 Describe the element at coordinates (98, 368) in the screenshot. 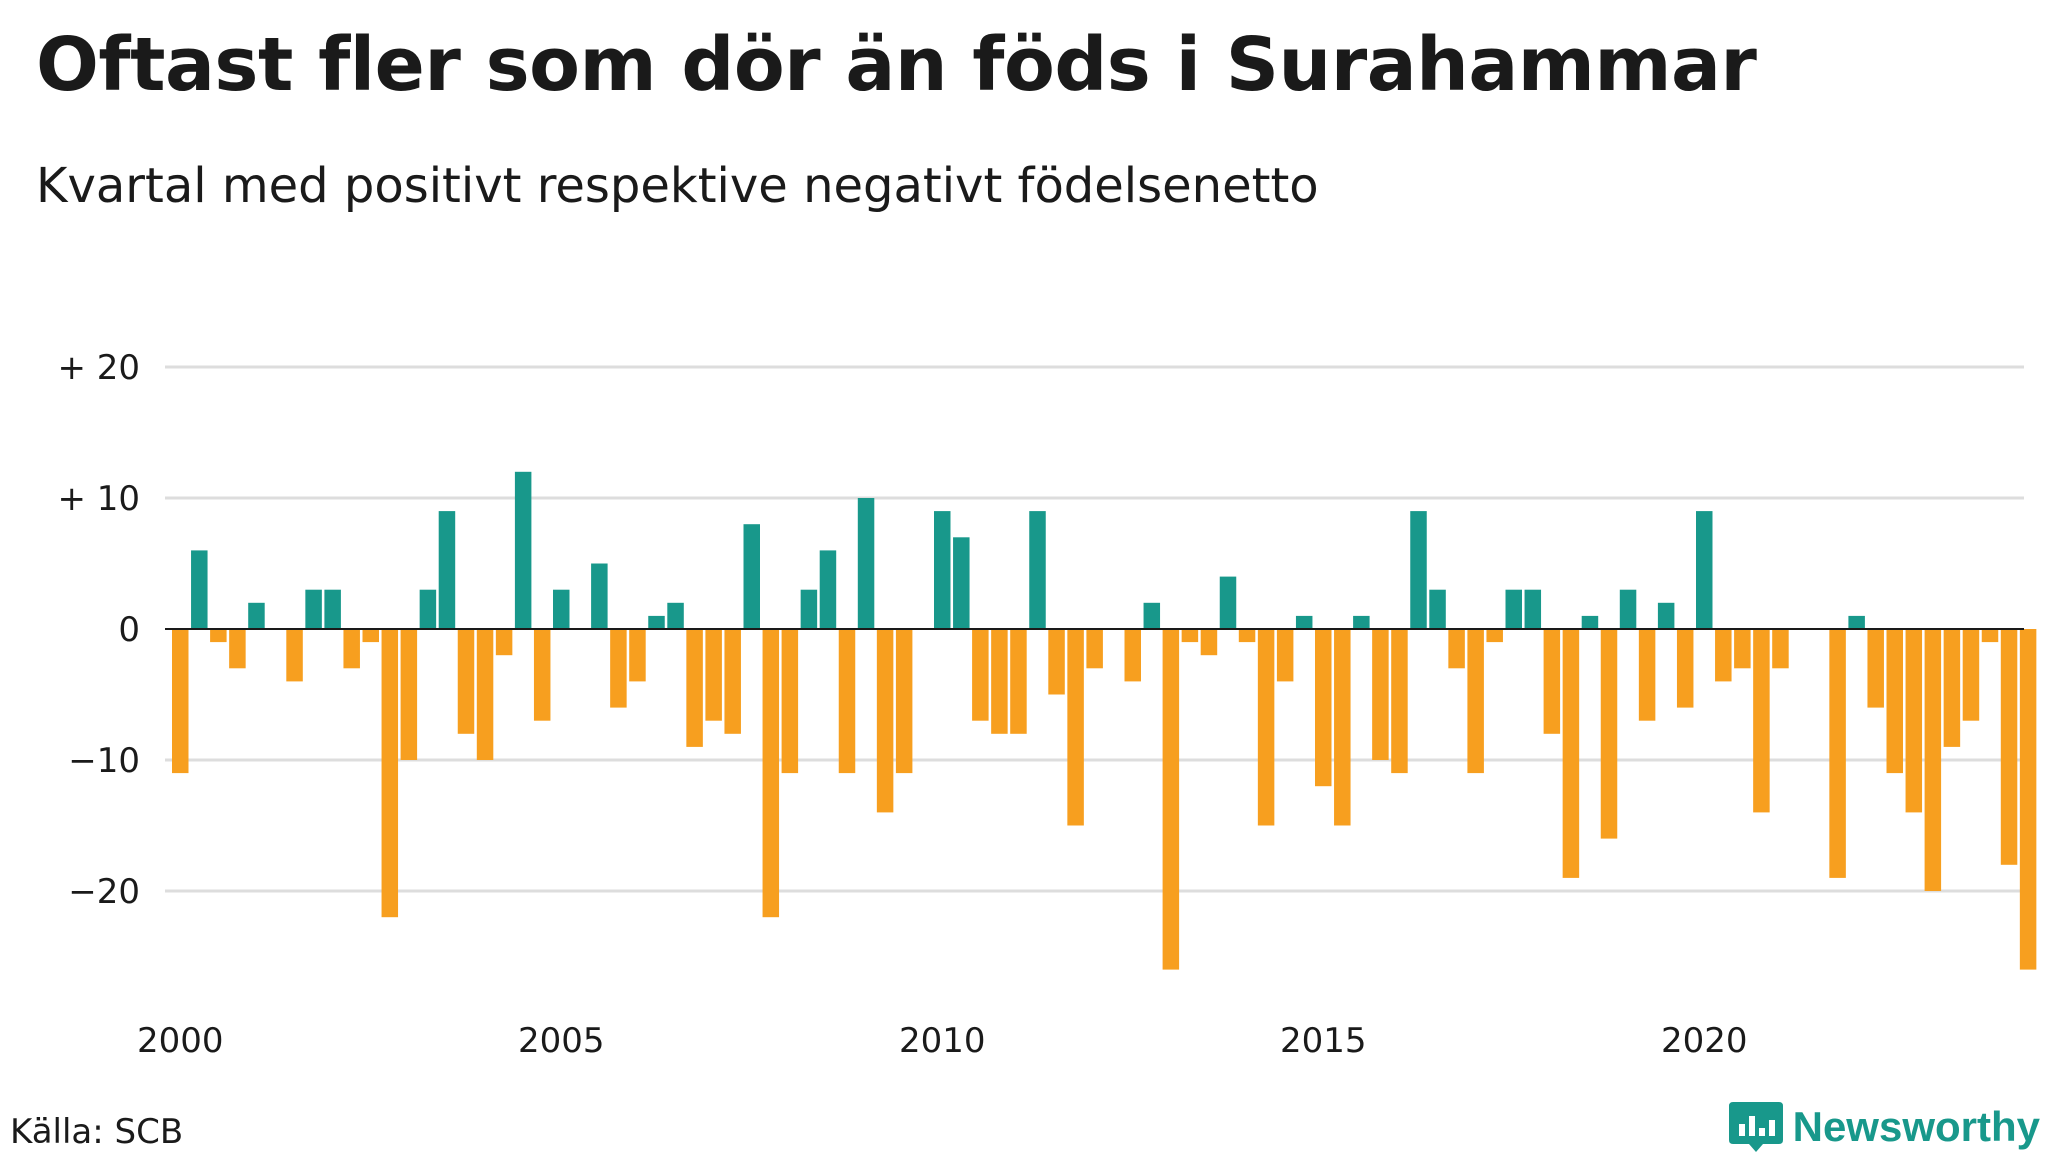

I see `y-tick-label: + 20` at that location.